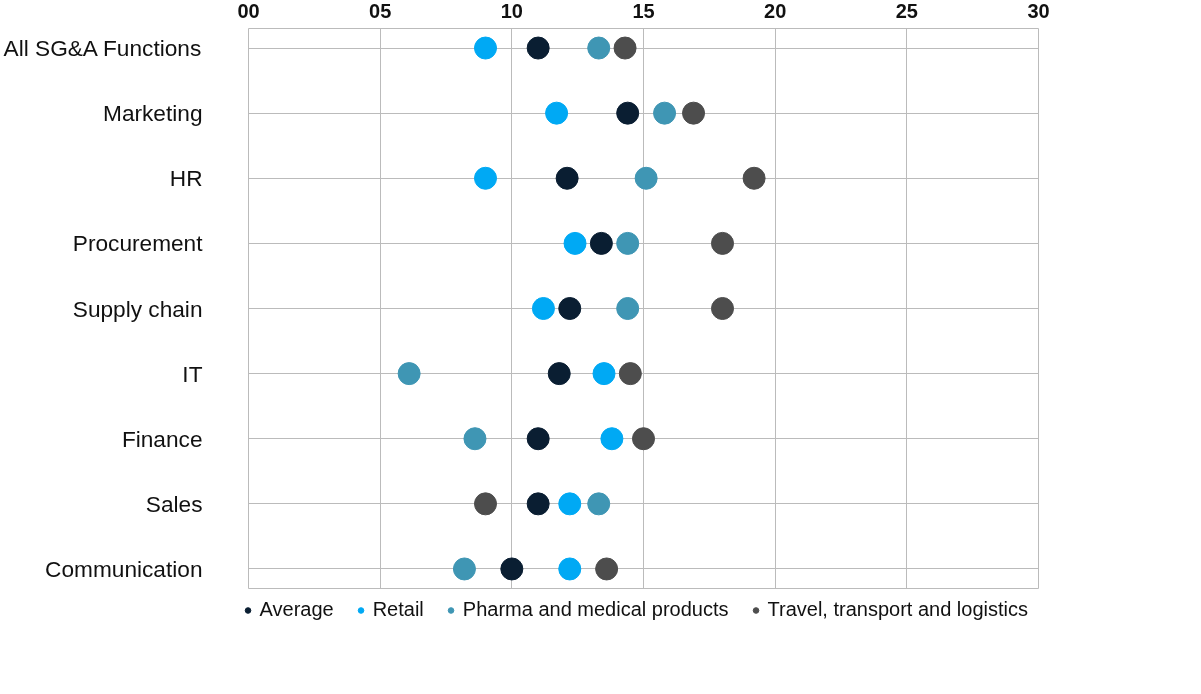 The height and width of the screenshot is (694, 1201). I want to click on legend-label: Travel, transport and logistics, so click(897, 609).